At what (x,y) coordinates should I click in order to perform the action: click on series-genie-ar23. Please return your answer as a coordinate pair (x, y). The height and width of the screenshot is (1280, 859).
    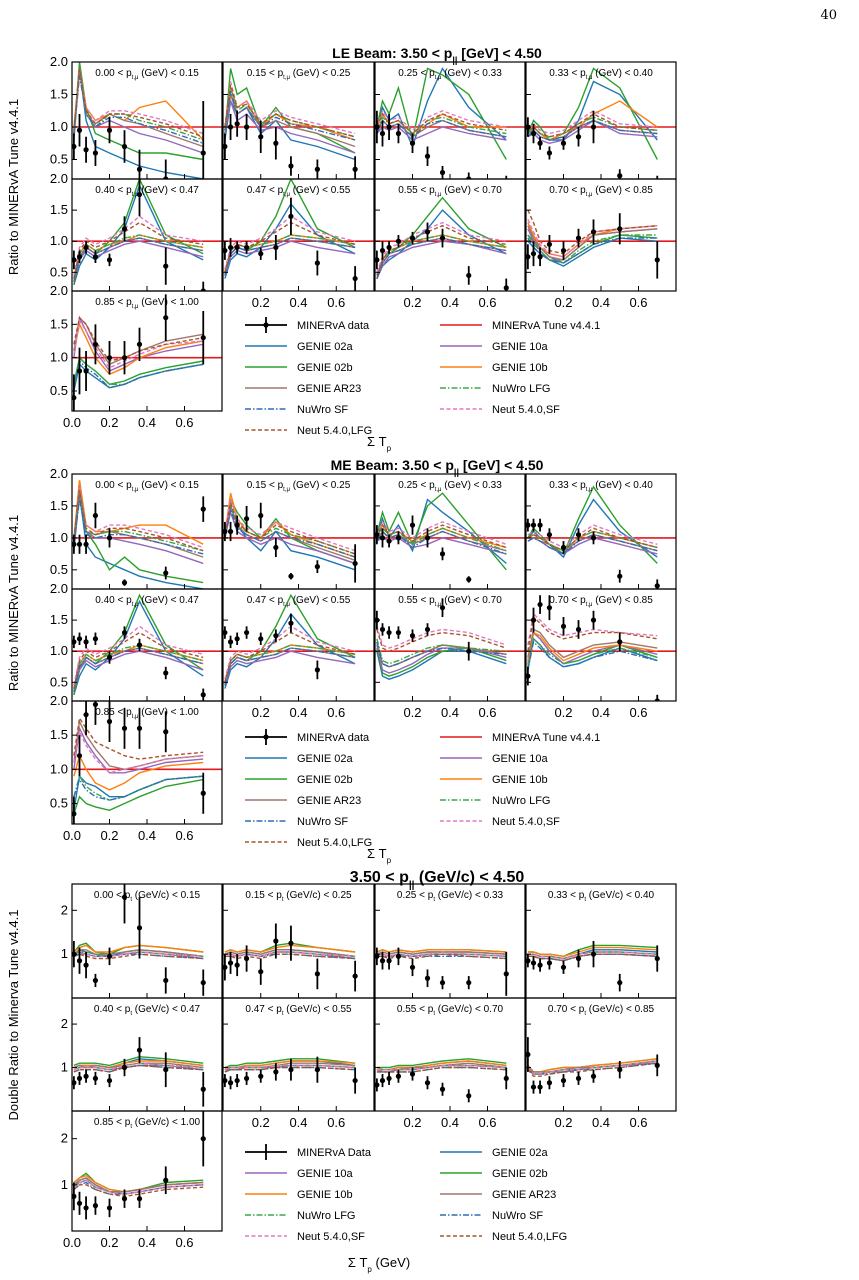
    Looking at the image, I should click on (441, 953).